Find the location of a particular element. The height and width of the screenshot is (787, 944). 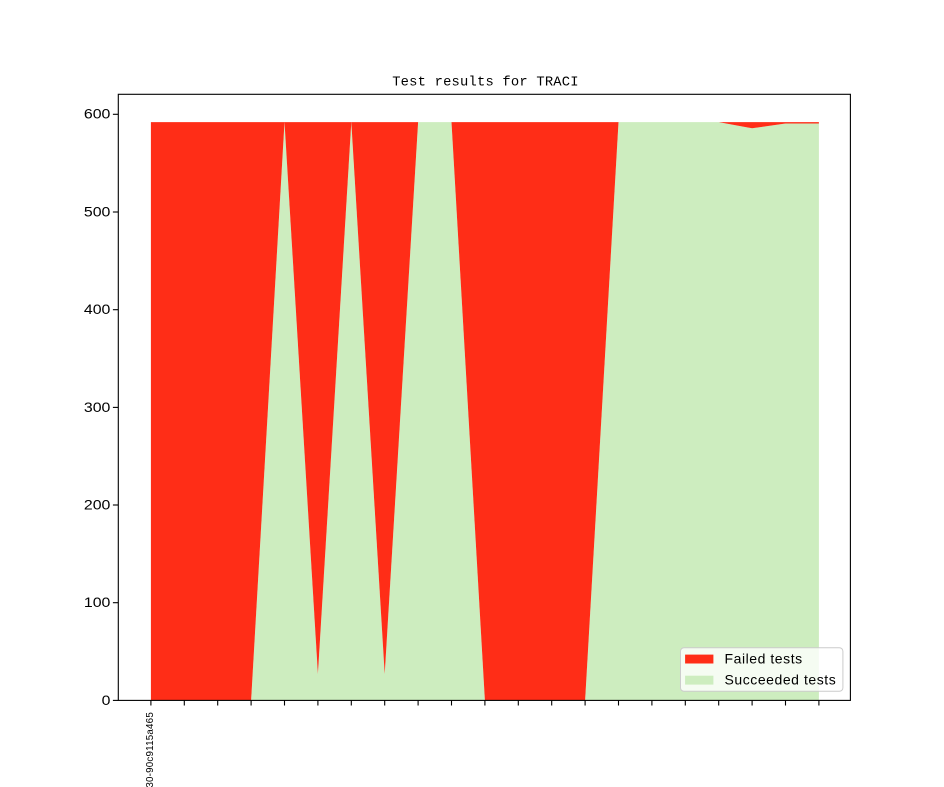

svg-text: Succeeded tests is located at coordinates (781, 680).